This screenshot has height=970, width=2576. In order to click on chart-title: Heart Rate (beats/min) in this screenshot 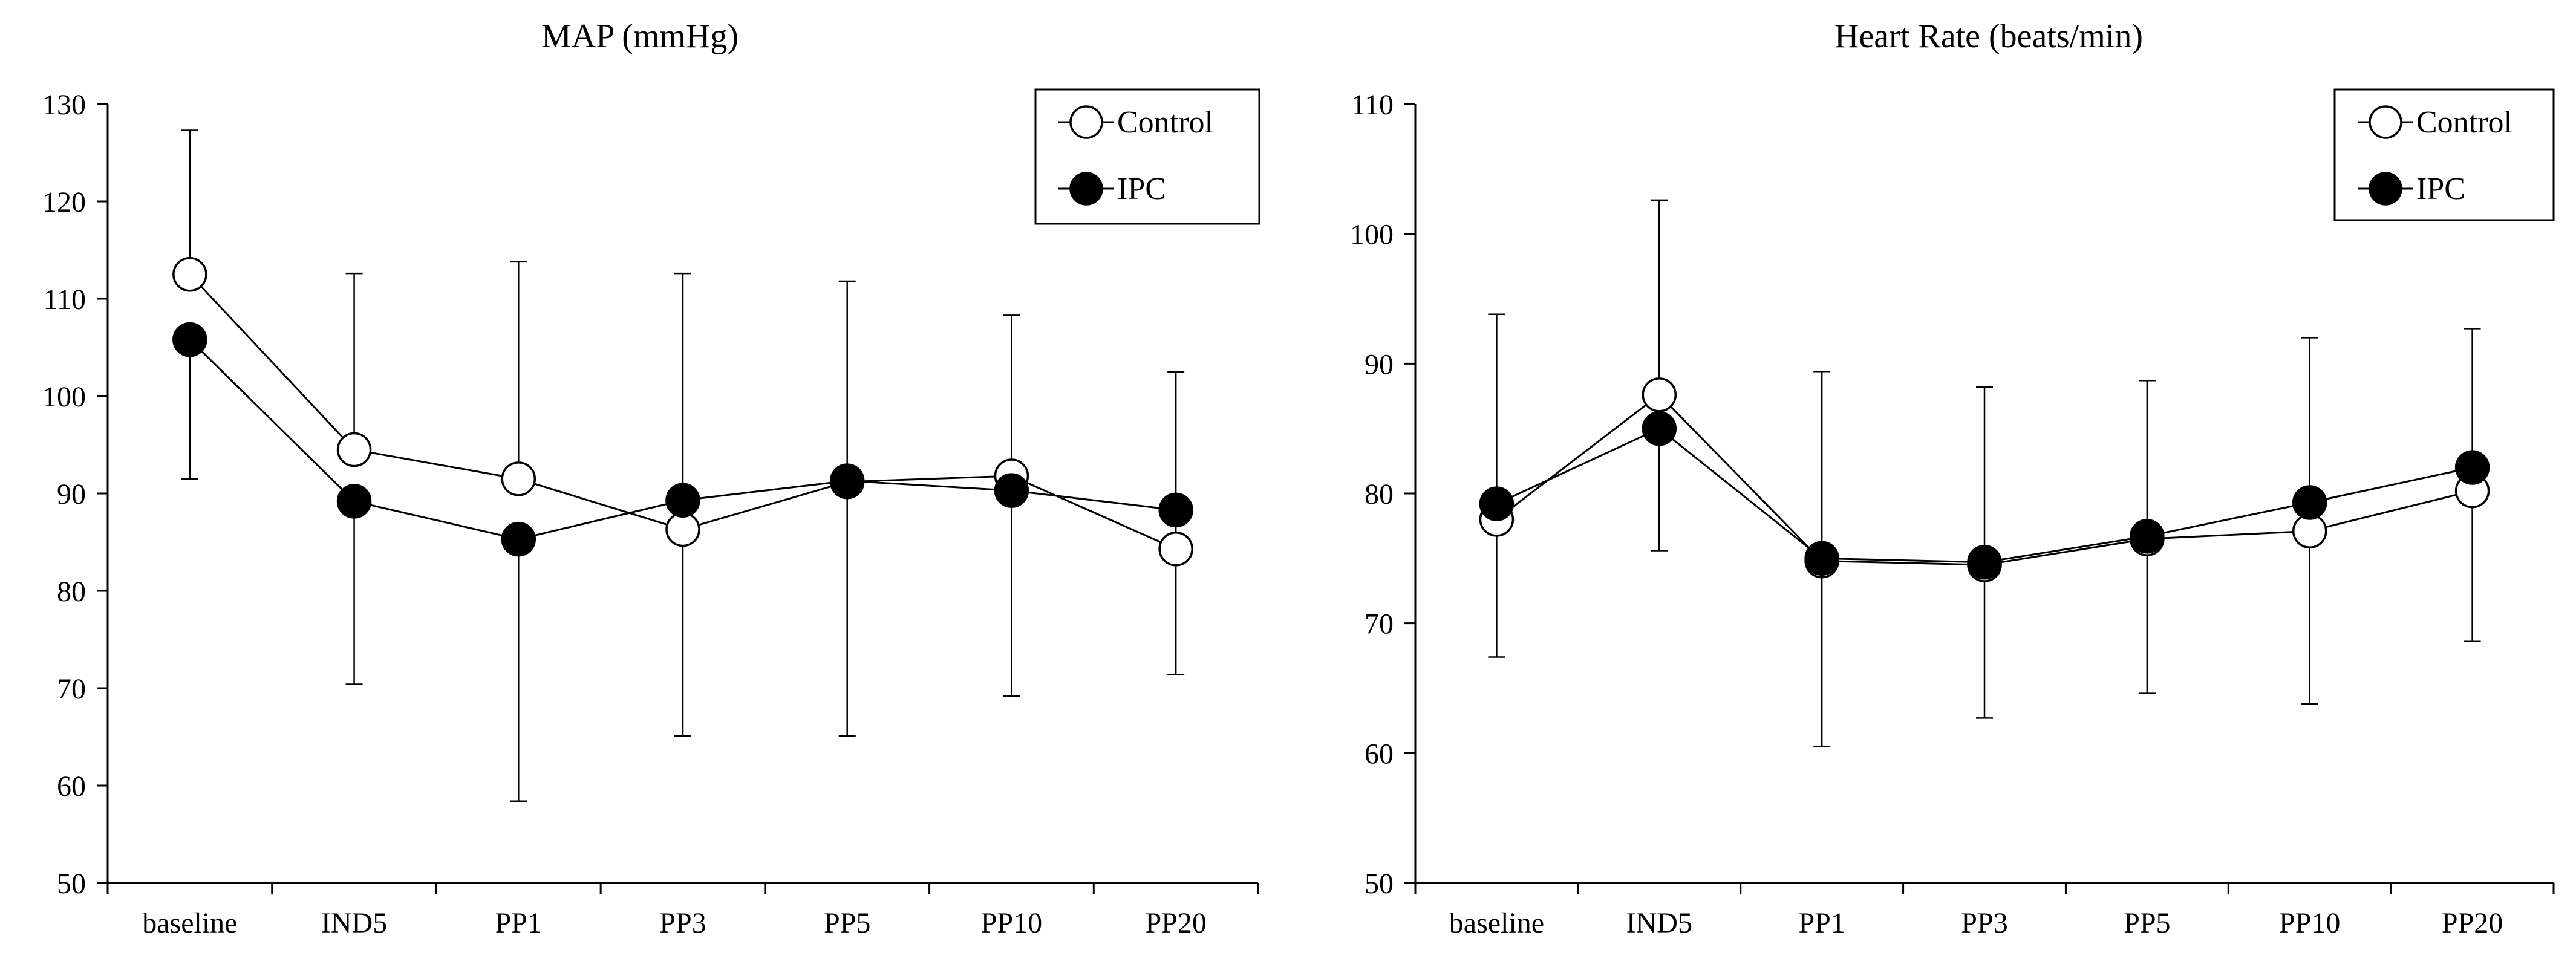, I will do `click(1988, 36)`.